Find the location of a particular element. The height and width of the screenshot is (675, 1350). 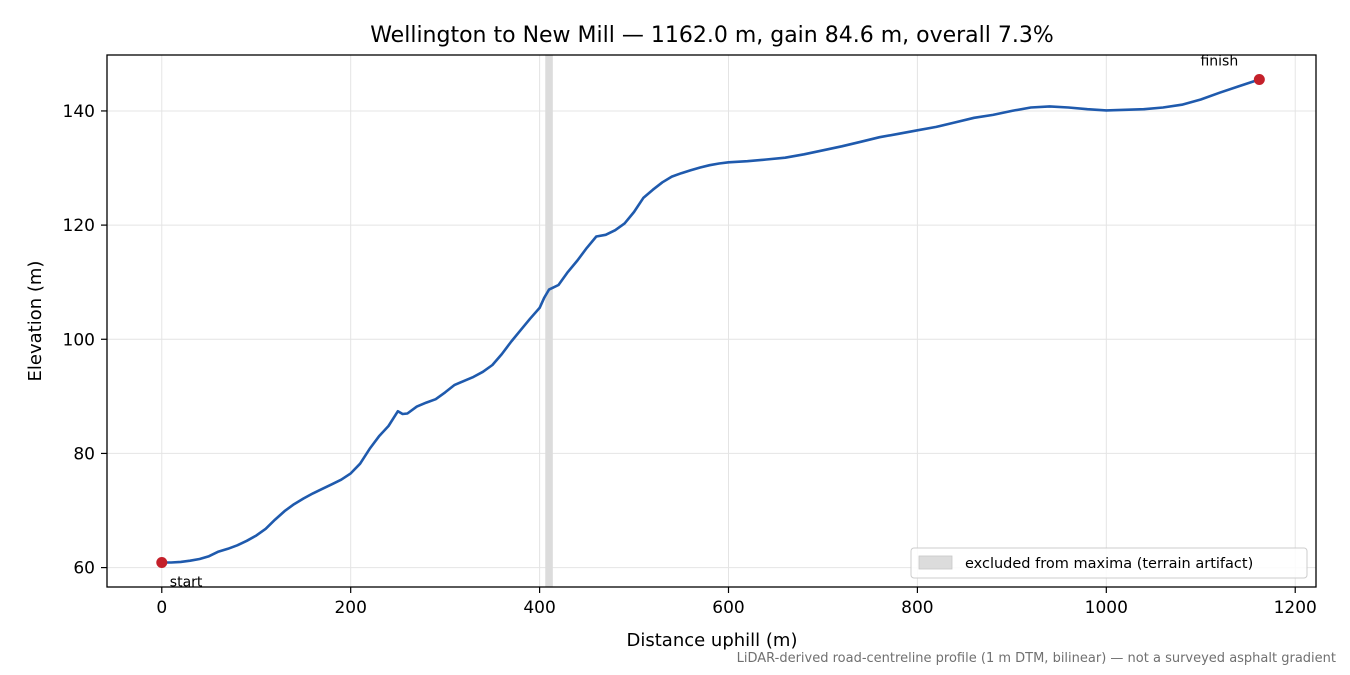

y-axis-label: Elevation (m) is located at coordinates (35, 321).